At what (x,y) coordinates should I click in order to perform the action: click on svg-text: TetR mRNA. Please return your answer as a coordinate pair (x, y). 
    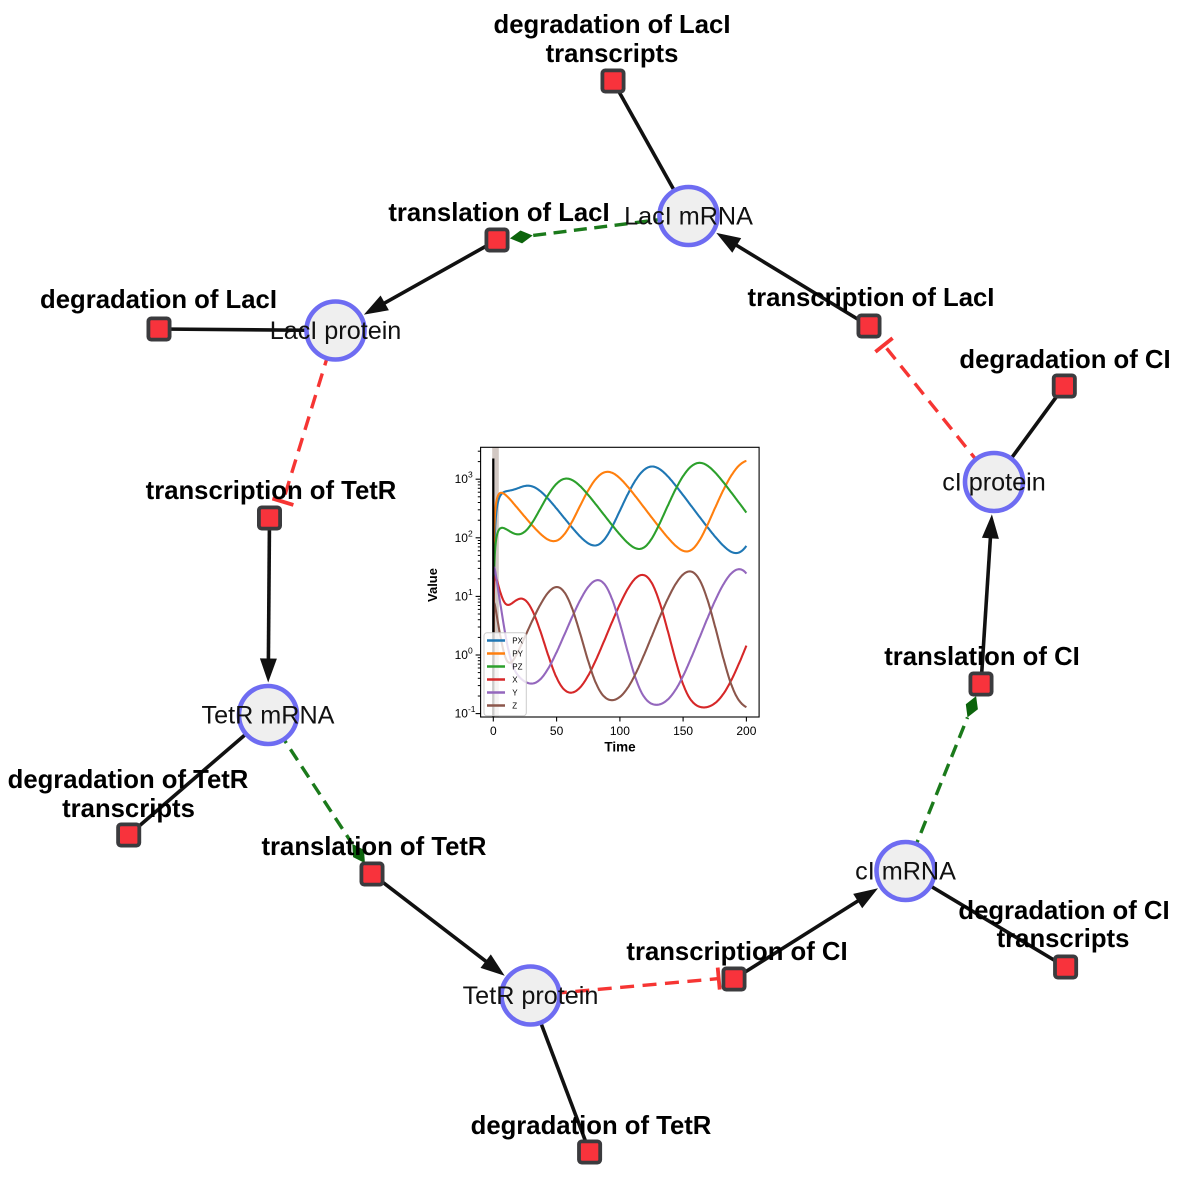
    Looking at the image, I should click on (268, 716).